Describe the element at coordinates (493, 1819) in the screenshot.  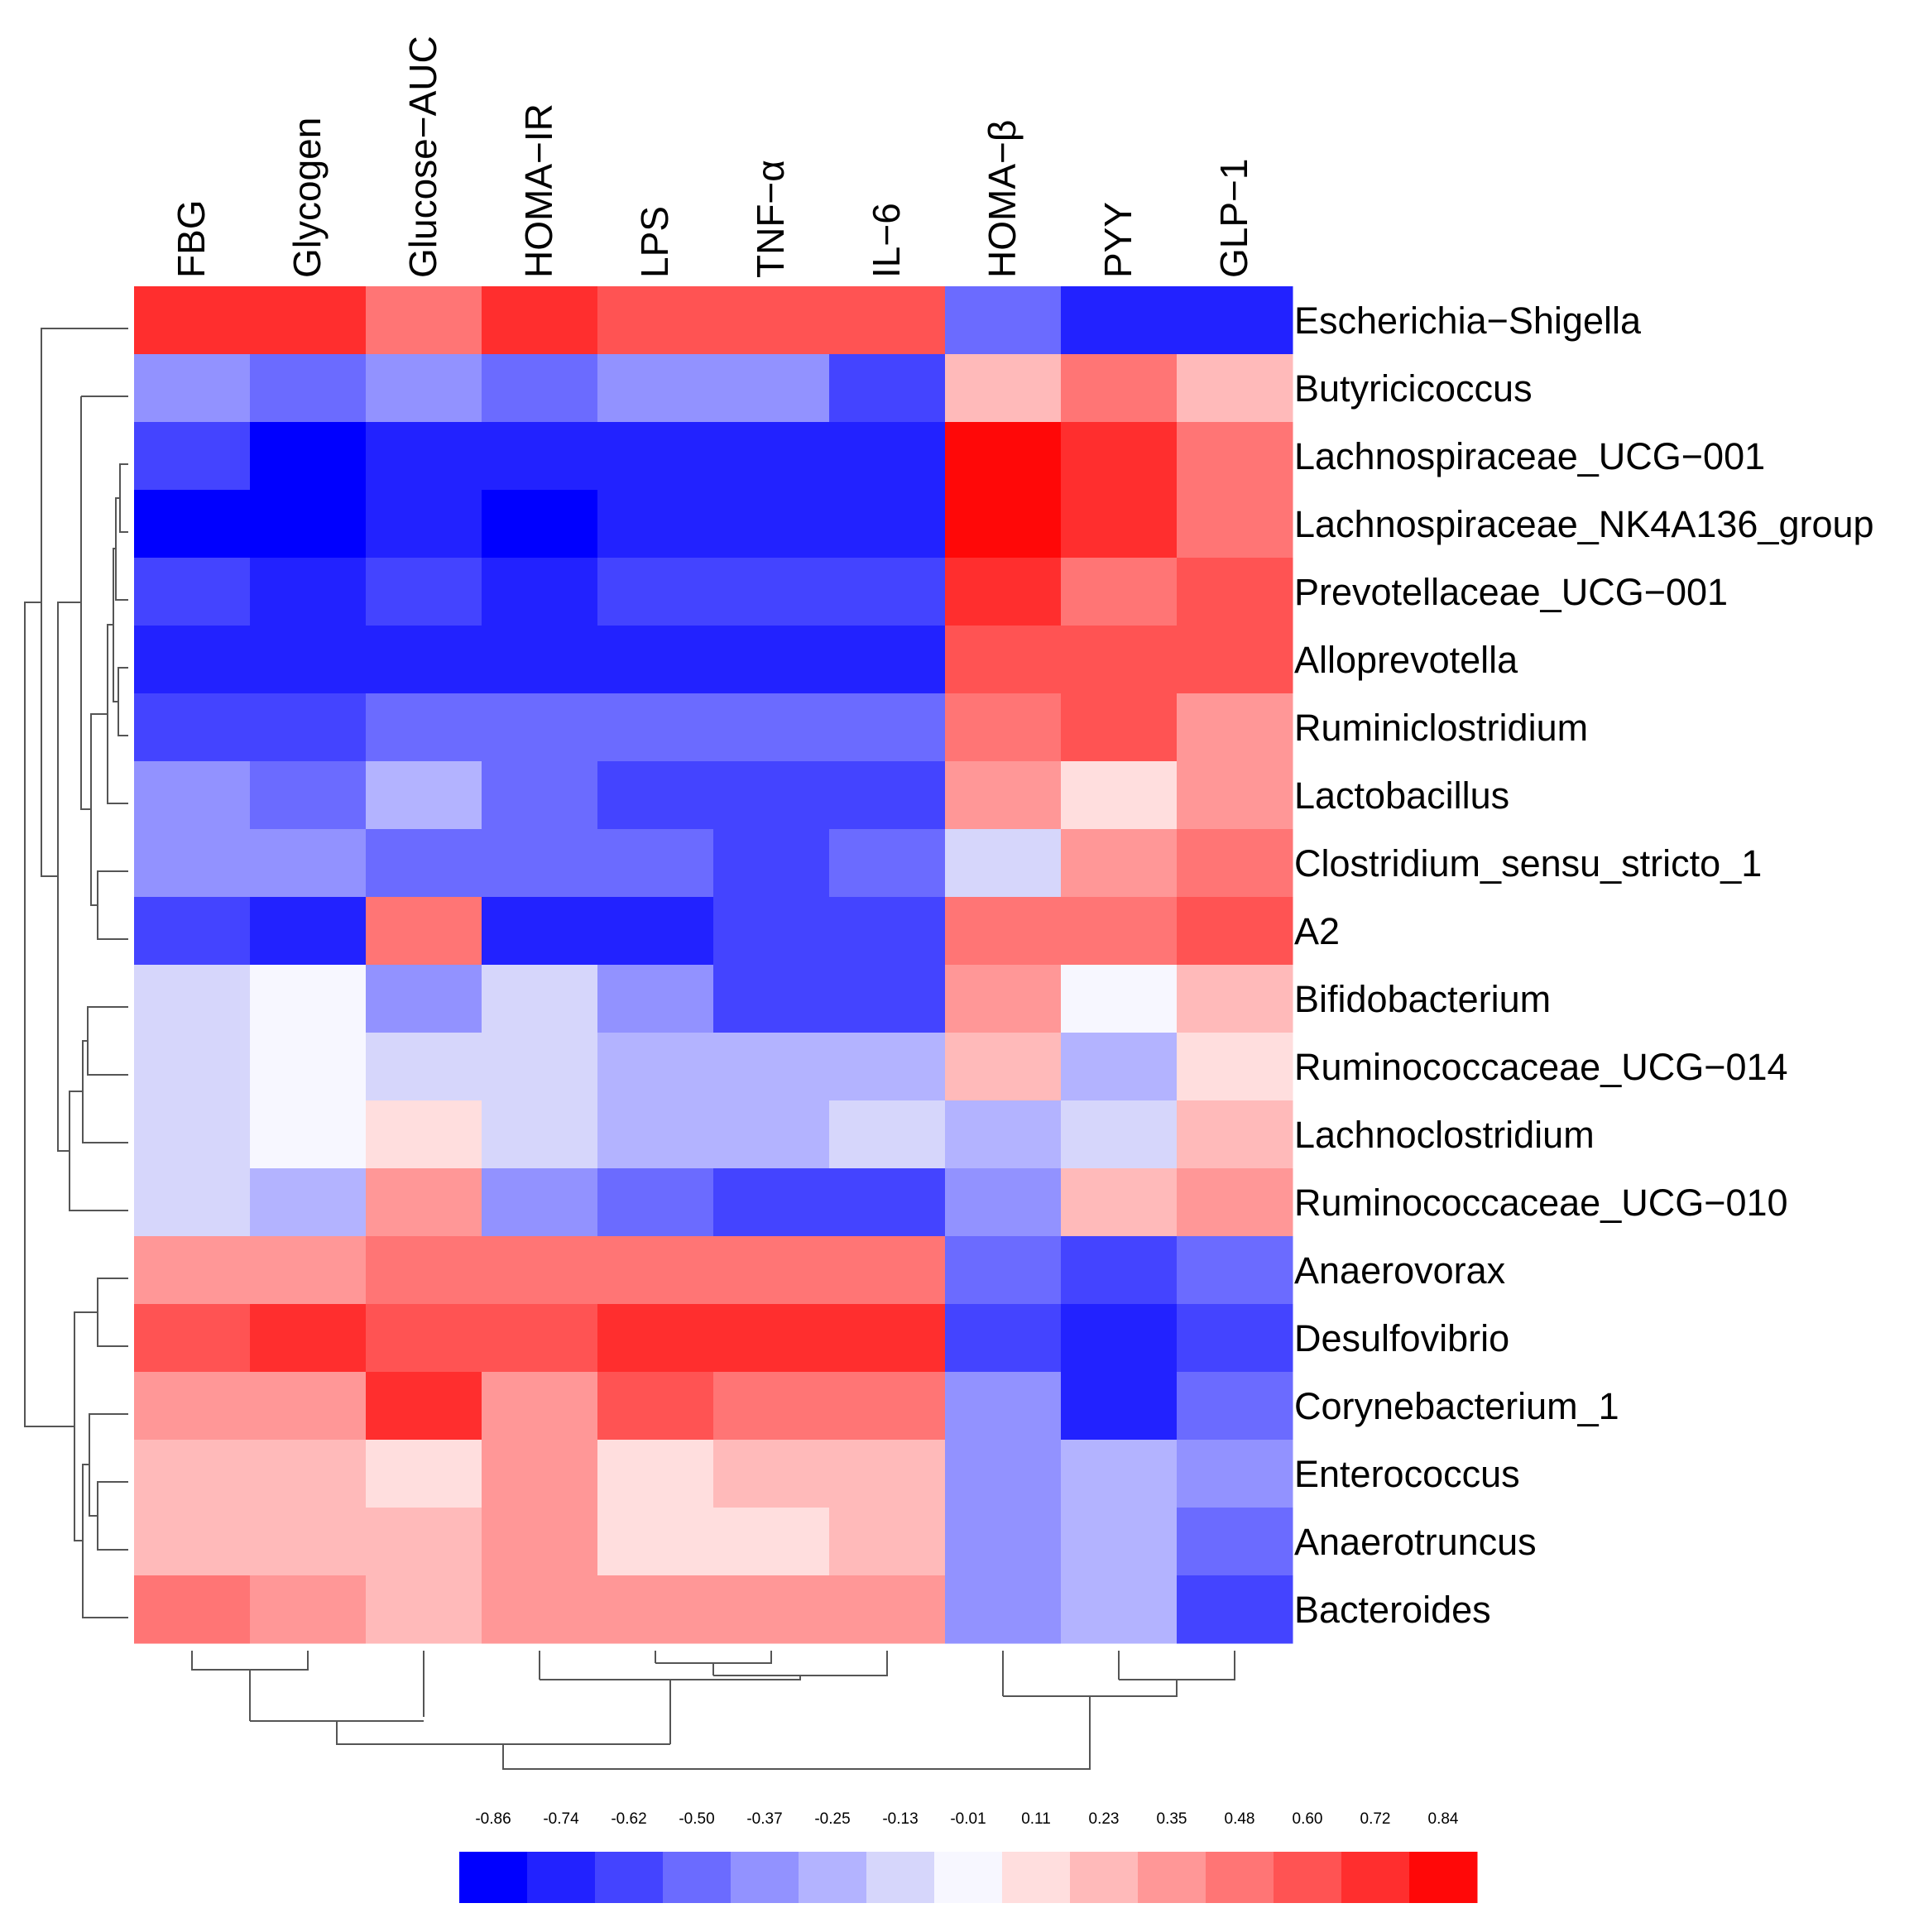
I see `legend-tick-label: -0.86` at that location.